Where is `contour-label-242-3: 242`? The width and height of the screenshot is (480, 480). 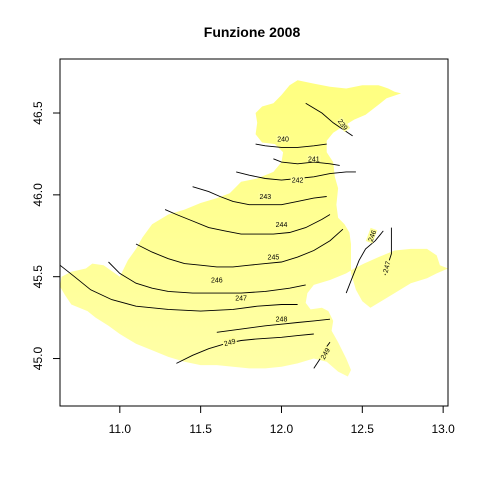
contour-label-242-3: 242 is located at coordinates (298, 181).